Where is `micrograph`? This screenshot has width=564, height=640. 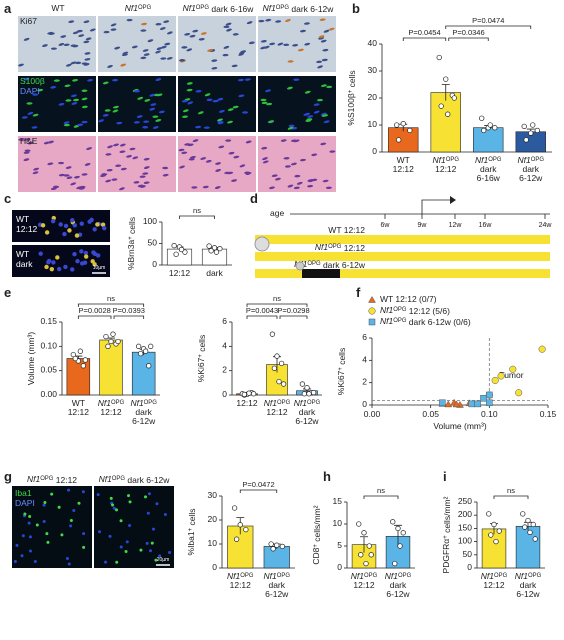
micrograph is located at coordinates (52, 527).